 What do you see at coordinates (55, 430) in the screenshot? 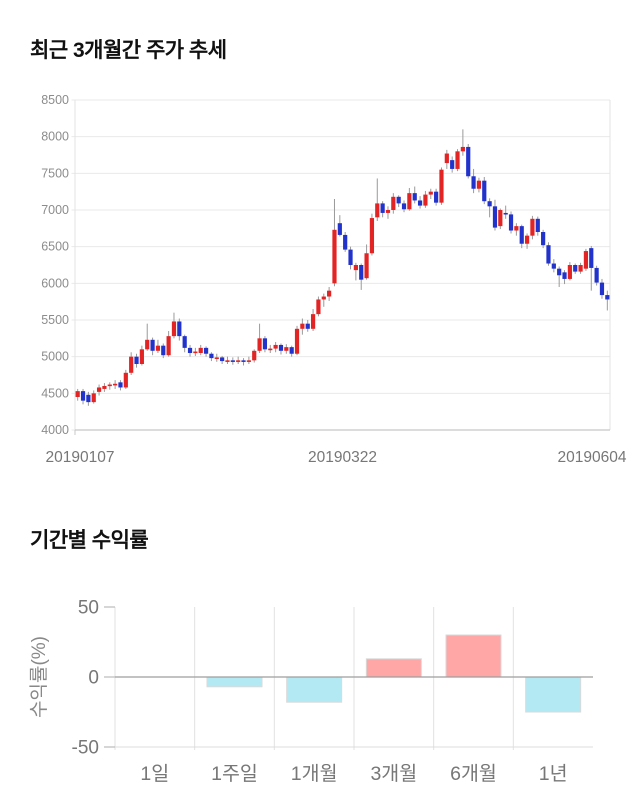
I see `svg-text: 4000` at bounding box center [55, 430].